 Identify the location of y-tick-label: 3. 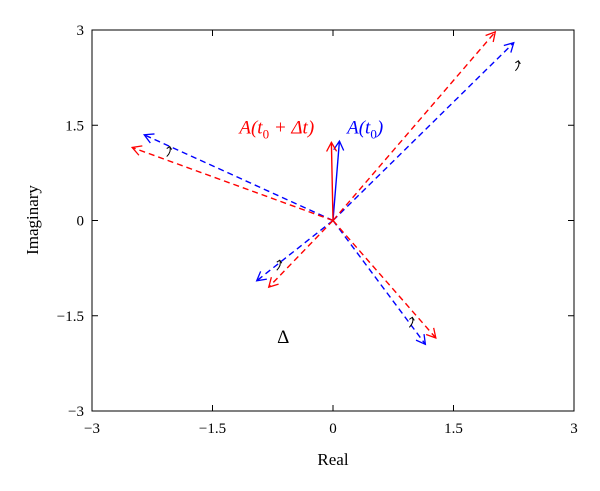
(81, 31).